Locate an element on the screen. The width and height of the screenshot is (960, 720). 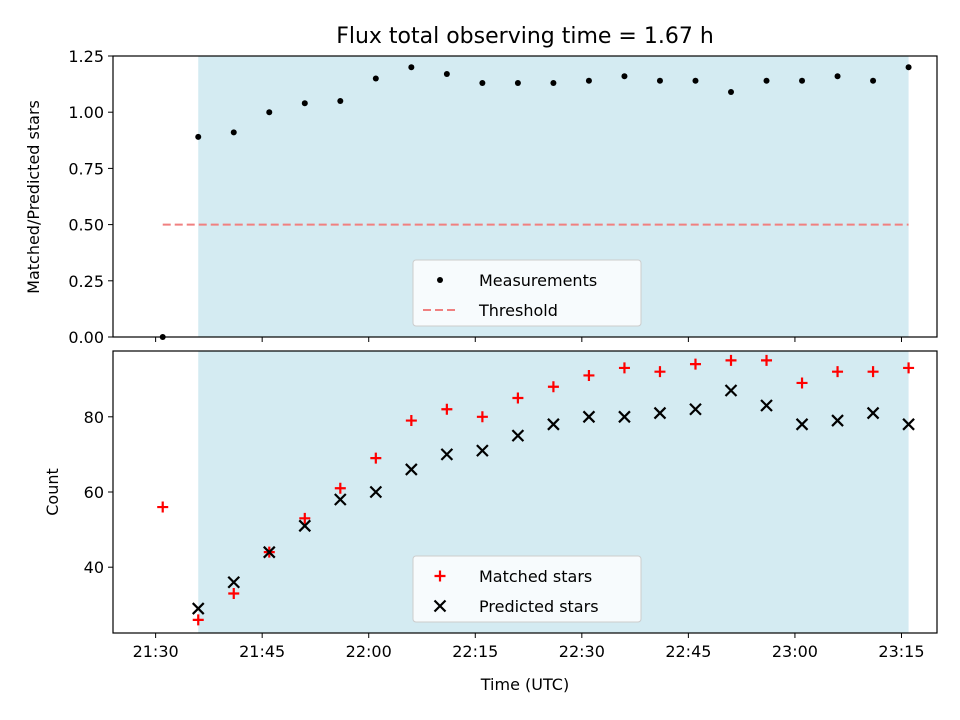
x-tick-label: 22:30 is located at coordinates (582, 651).